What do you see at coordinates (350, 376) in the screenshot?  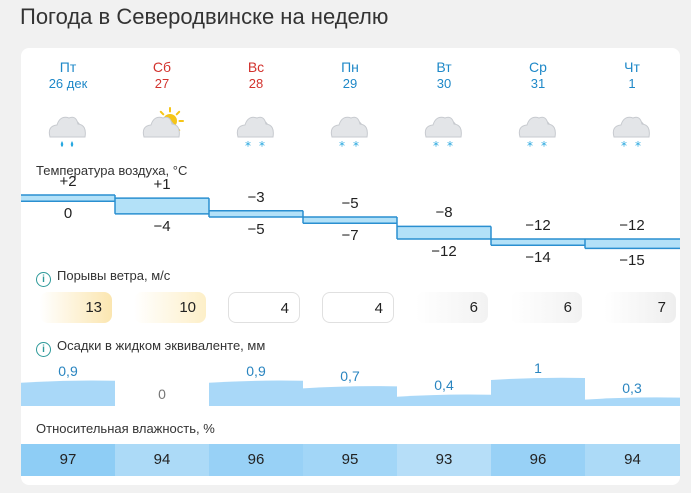 I see `precipitation-value: 0,7` at bounding box center [350, 376].